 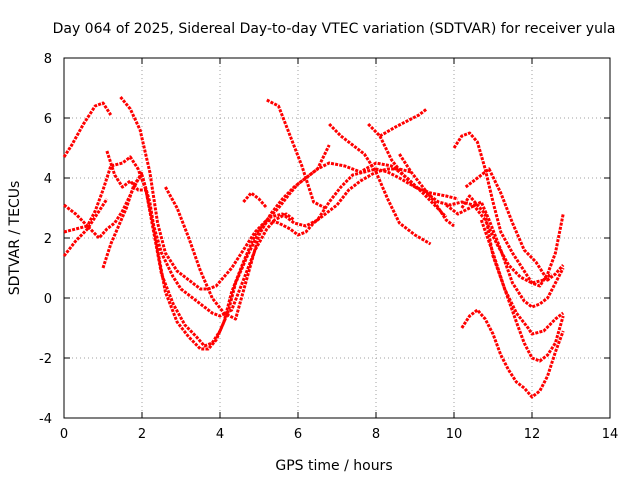 I want to click on x-tick-label: 2, so click(x=142, y=434).